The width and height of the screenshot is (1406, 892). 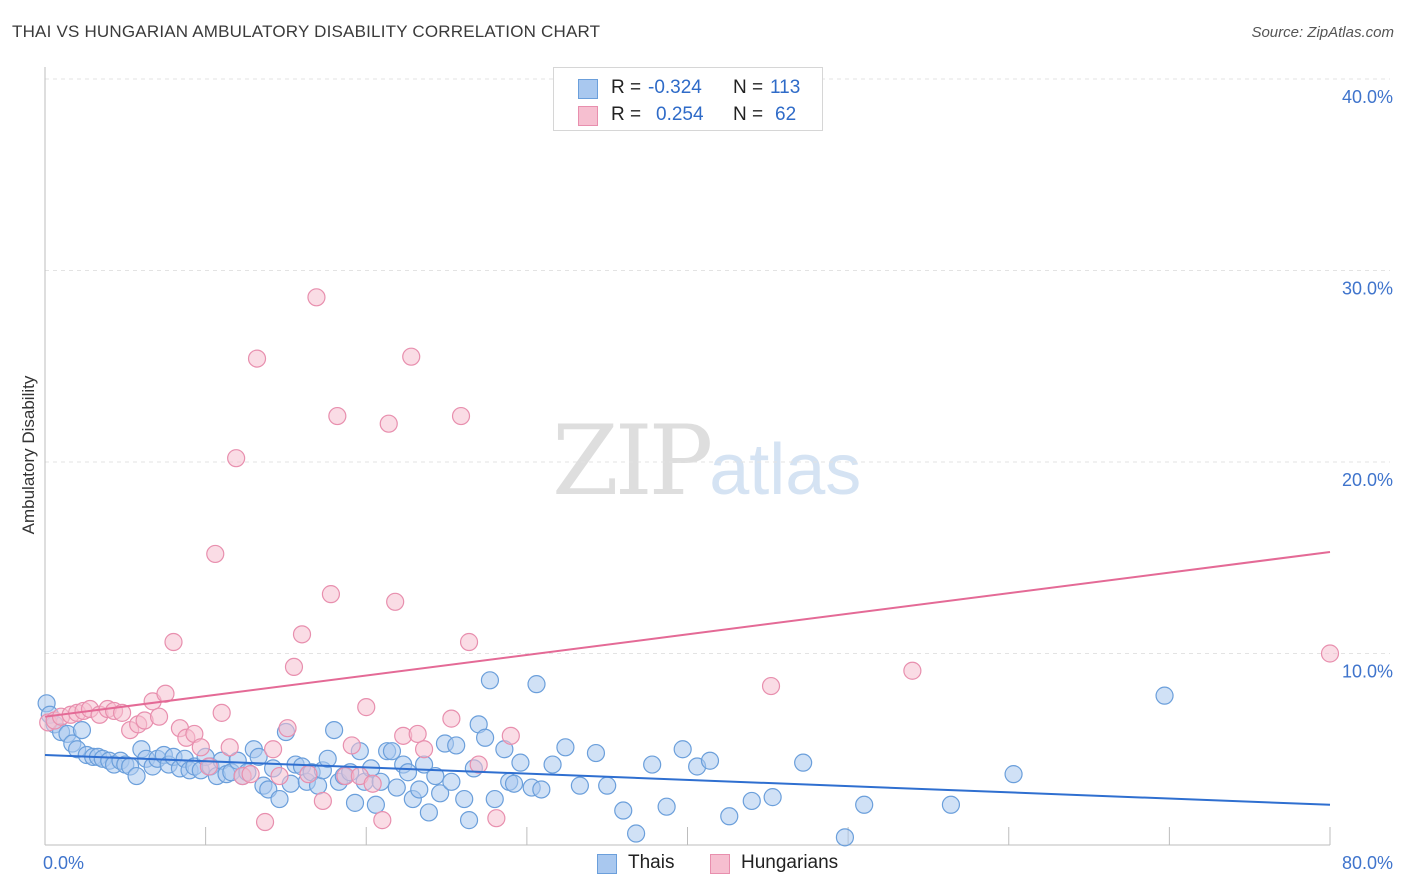 What do you see at coordinates (651, 862) in the screenshot?
I see `bottom-legend-label-thais: Thais` at bounding box center [651, 862].